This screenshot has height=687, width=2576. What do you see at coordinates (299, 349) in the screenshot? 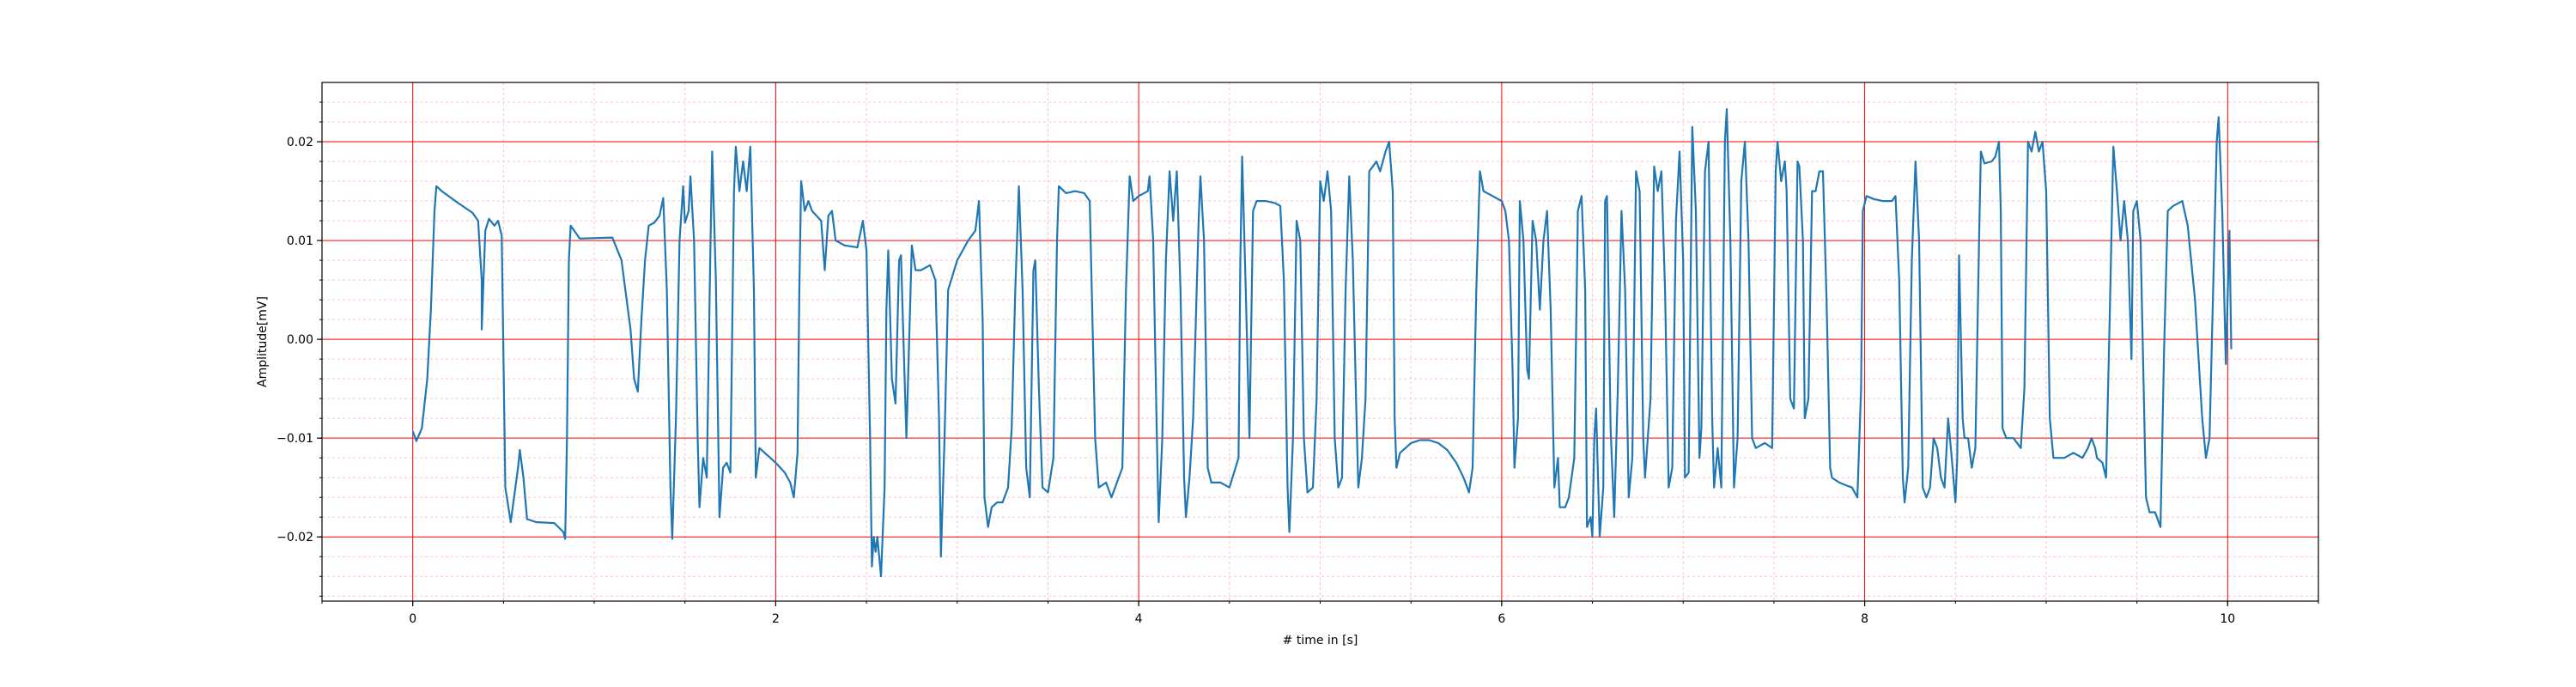
I see `y-axis-ticks: −0.02 −0.01 0.00 0.01 0.02` at bounding box center [299, 349].